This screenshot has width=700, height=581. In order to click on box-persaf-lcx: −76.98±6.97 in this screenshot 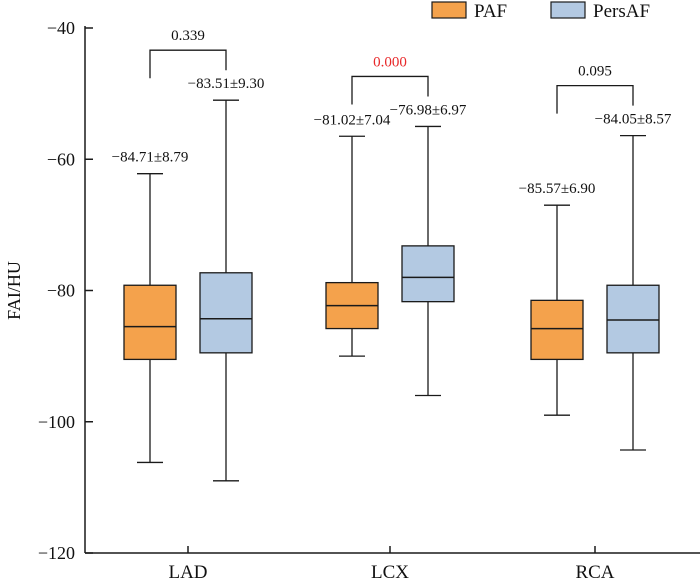, I will do `click(428, 249)`.